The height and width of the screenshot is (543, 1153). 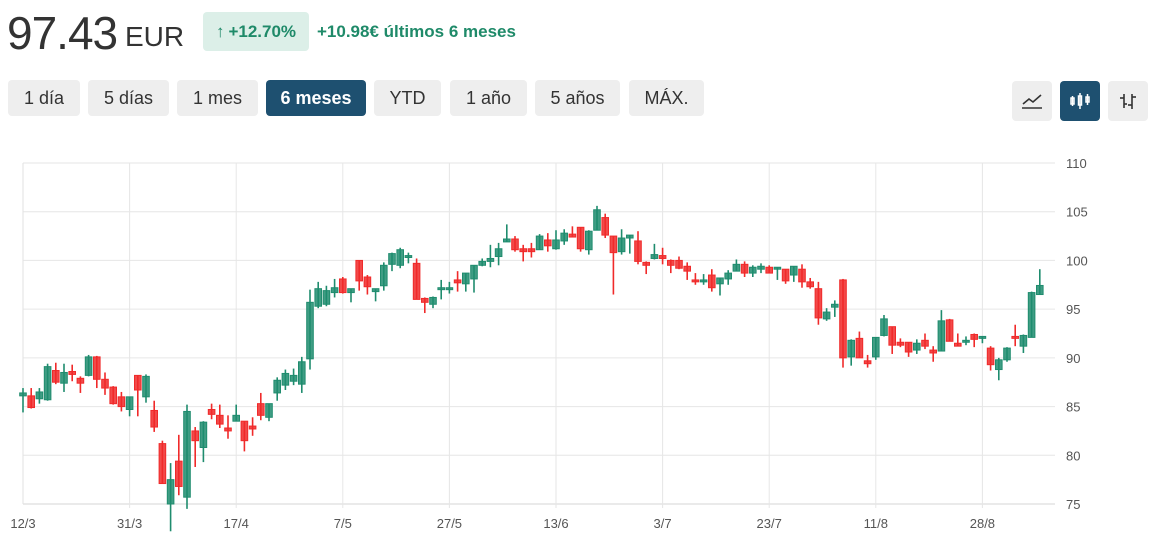 What do you see at coordinates (488, 98) in the screenshot?
I see `range-1-year-button: 1 año` at bounding box center [488, 98].